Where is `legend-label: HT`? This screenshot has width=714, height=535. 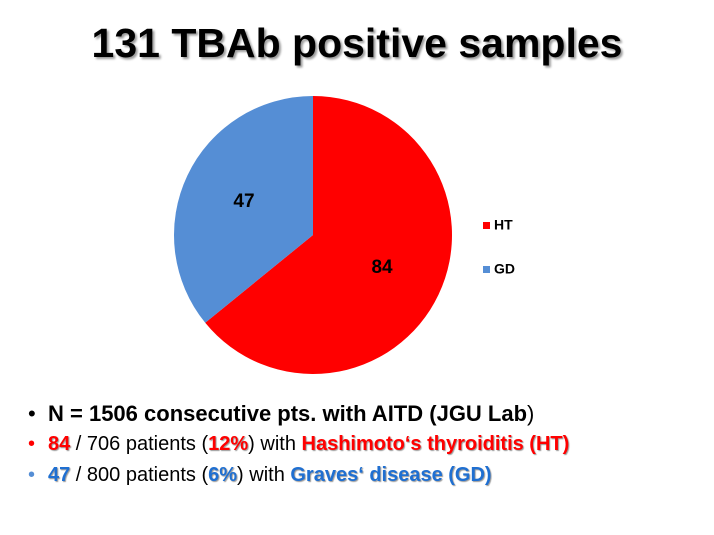
legend-label: HT is located at coordinates (503, 225).